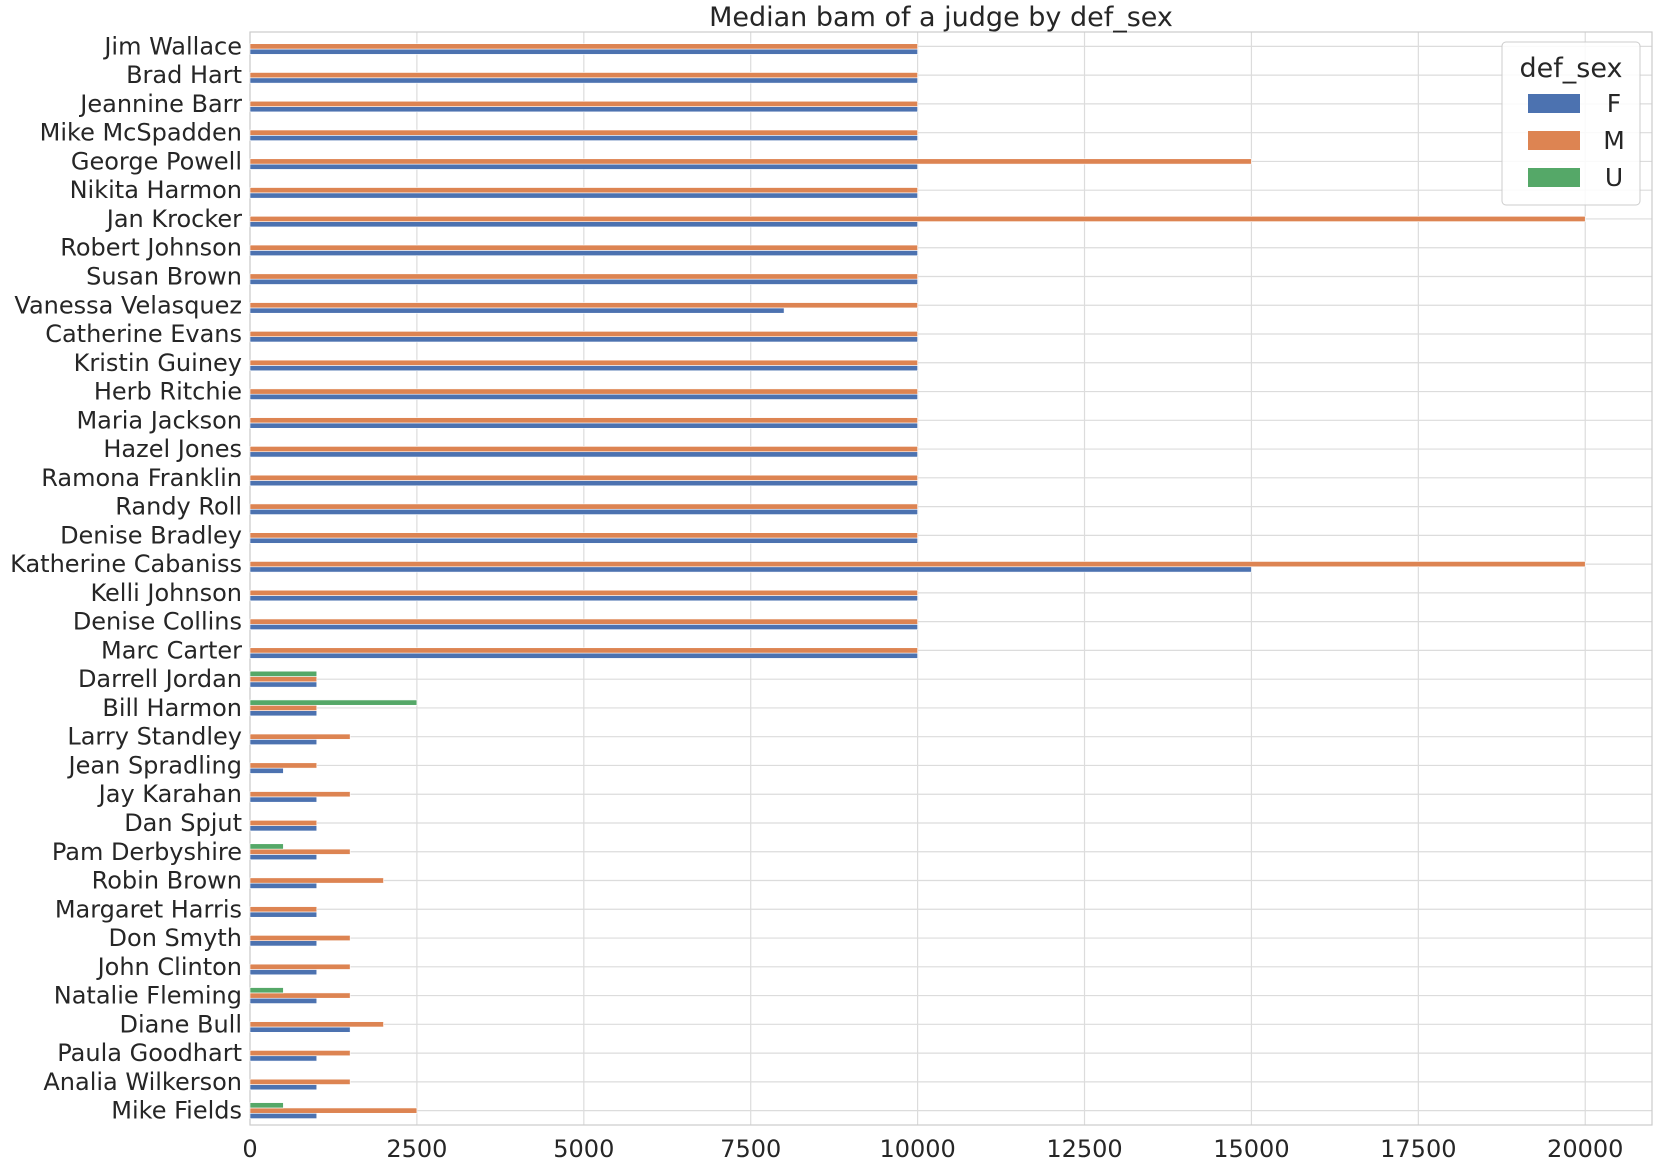  What do you see at coordinates (143, 334) in the screenshot?
I see `y-tick-label: Catherine Evans` at bounding box center [143, 334].